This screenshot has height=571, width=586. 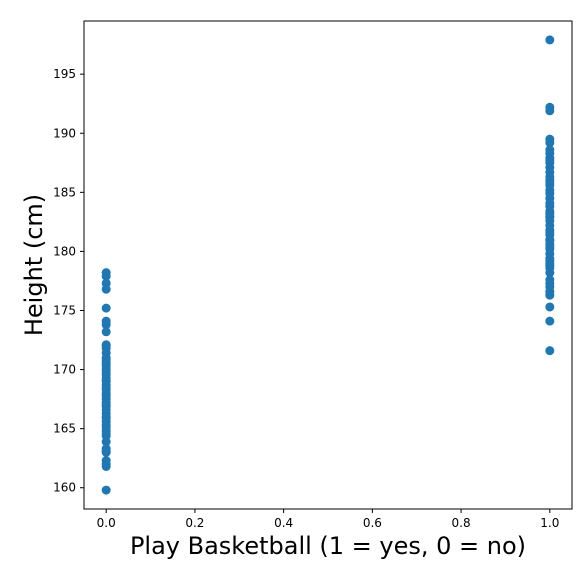 What do you see at coordinates (328, 546) in the screenshot?
I see `x-axis-label: Play Basketball (1 = yes, 0 = no)` at bounding box center [328, 546].